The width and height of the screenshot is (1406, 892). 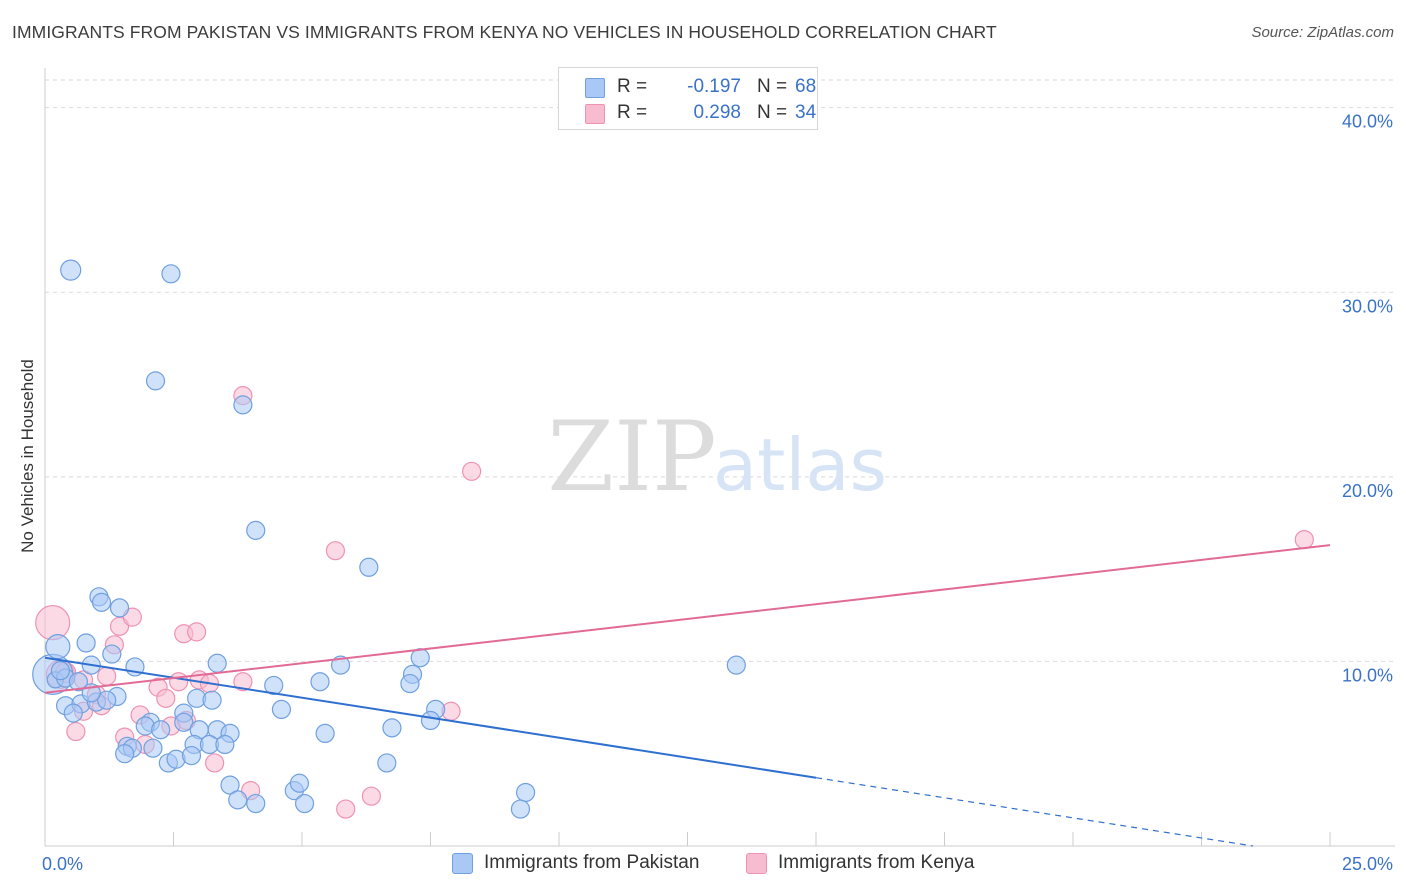 What do you see at coordinates (688, 98) in the screenshot?
I see `correlation-legend: R = -0.197 N = 68 R = 0.298 N = 34` at bounding box center [688, 98].